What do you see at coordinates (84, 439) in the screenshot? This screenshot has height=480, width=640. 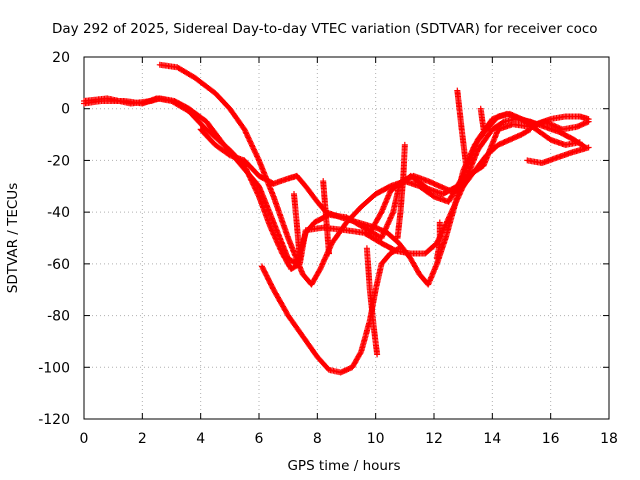 I see `x-tick-label: 0` at bounding box center [84, 439].